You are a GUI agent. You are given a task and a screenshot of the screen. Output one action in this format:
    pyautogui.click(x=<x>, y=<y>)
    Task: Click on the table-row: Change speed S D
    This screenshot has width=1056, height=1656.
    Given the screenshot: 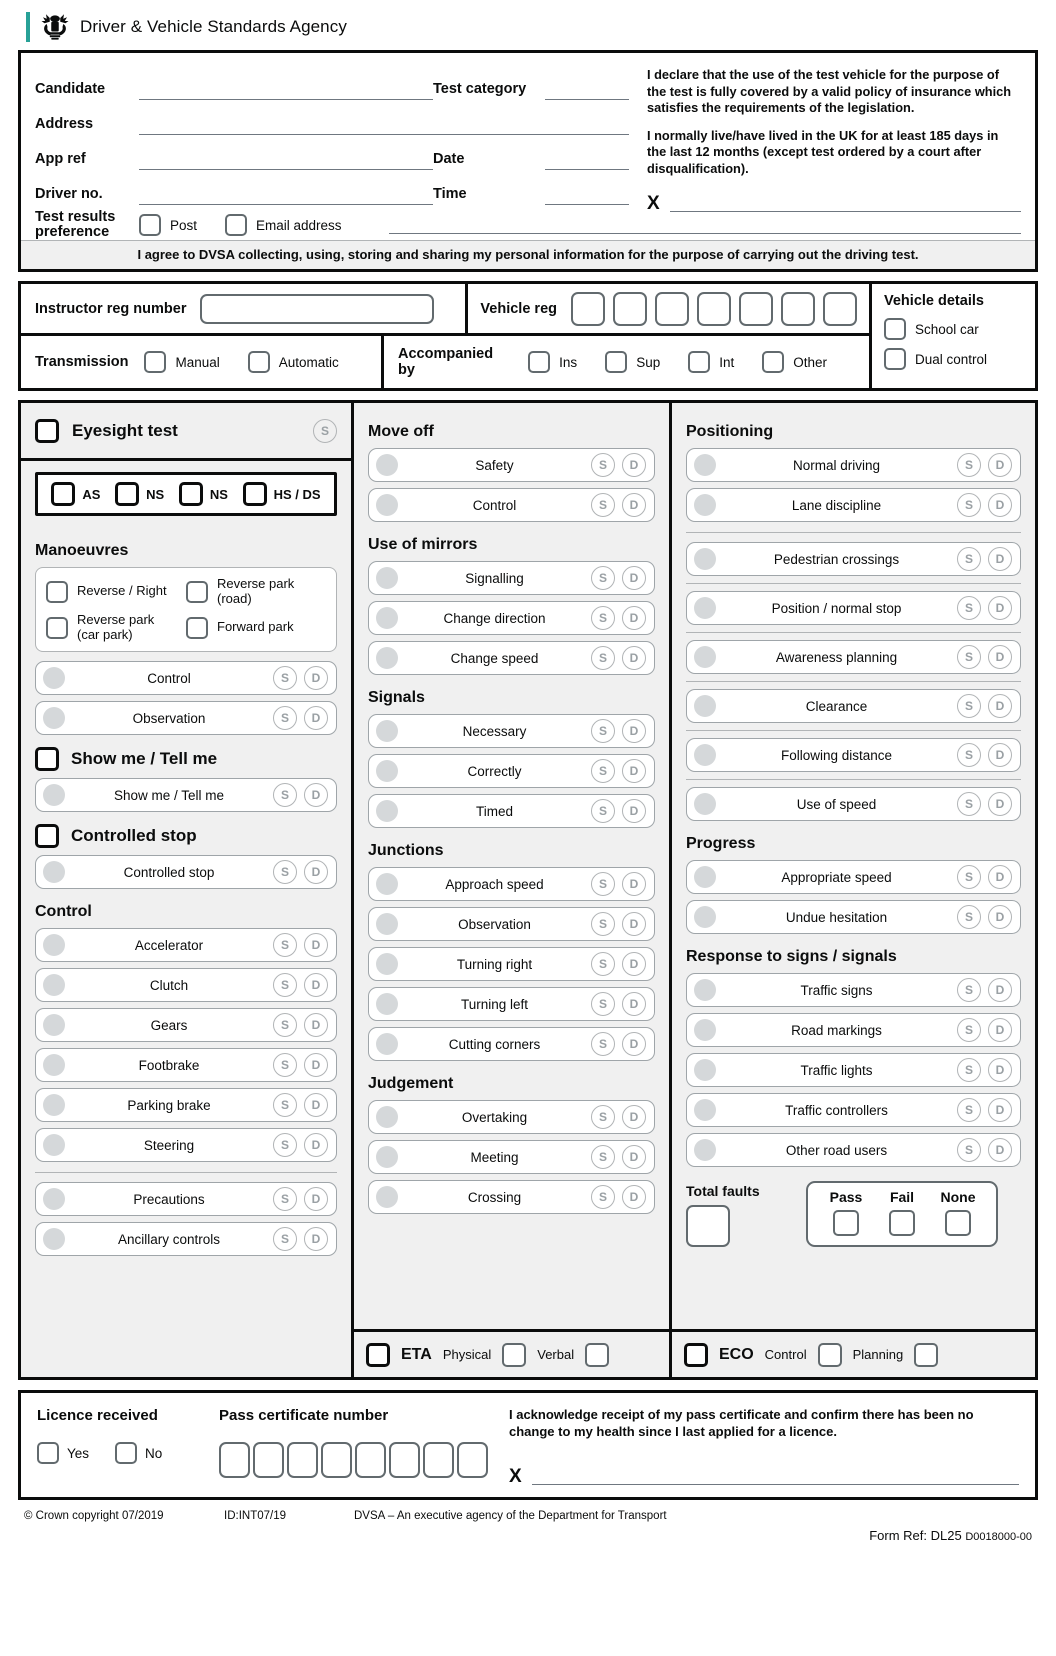 What is the action you would take?
    pyautogui.click(x=511, y=658)
    